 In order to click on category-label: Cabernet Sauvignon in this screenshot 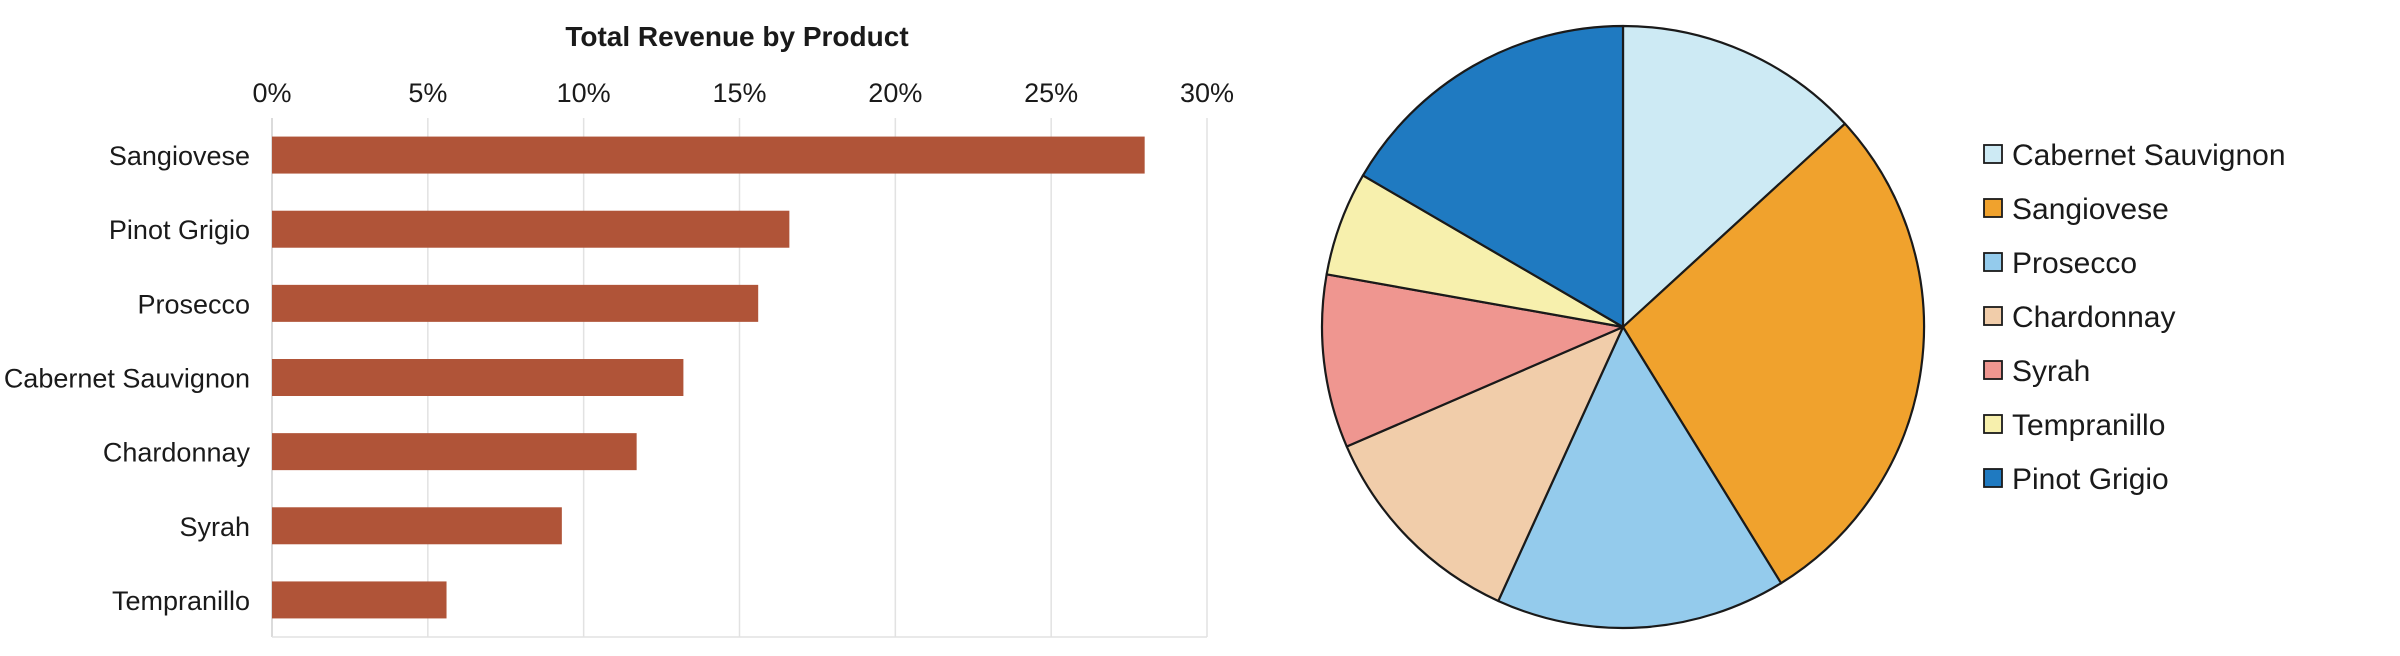, I will do `click(127, 379)`.